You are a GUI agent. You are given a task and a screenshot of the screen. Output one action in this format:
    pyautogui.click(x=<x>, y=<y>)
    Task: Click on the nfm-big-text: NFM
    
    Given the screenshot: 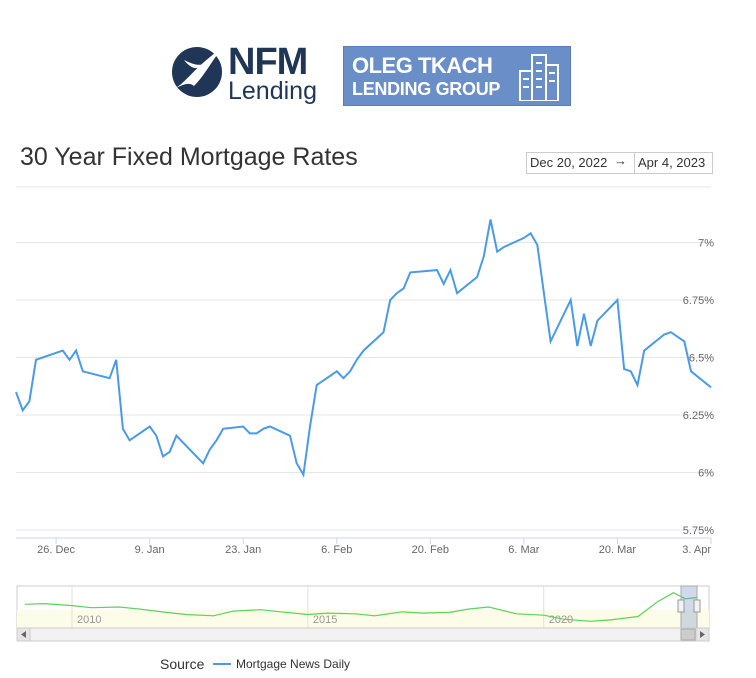 What is the action you would take?
    pyautogui.click(x=268, y=62)
    